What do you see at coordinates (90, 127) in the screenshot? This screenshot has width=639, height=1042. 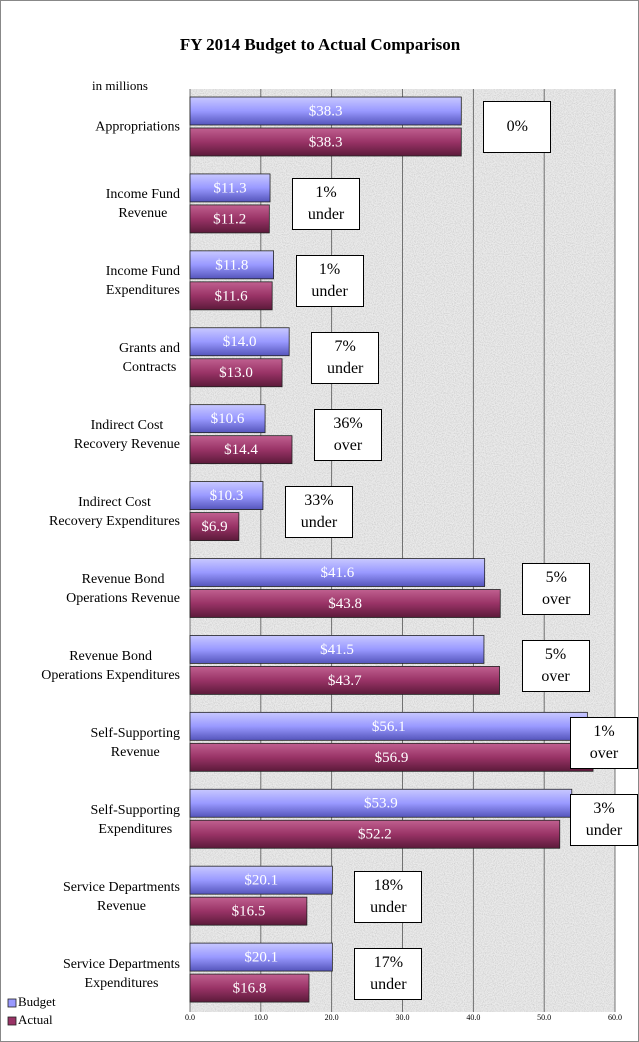 I see `category-label: Appropriations` at bounding box center [90, 127].